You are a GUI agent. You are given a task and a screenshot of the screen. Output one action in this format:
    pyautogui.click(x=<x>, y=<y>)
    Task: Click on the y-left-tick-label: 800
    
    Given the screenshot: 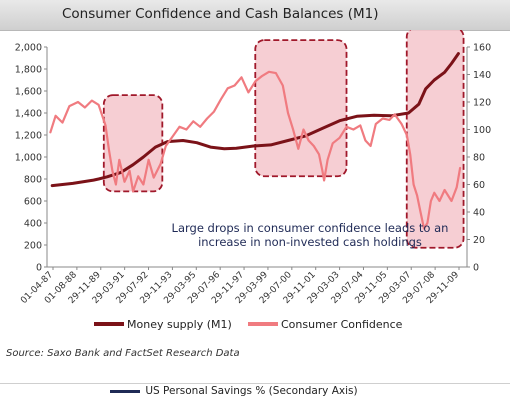 What is the action you would take?
    pyautogui.click(x=33, y=180)
    